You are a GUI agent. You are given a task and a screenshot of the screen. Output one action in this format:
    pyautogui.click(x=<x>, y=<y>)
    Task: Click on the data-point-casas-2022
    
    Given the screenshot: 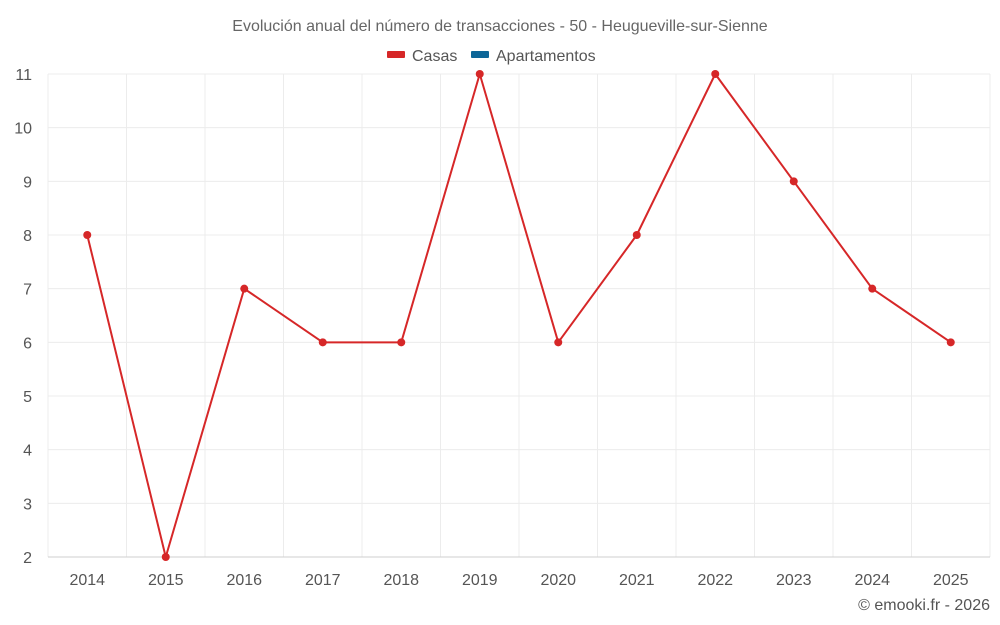 What is the action you would take?
    pyautogui.click(x=715, y=74)
    